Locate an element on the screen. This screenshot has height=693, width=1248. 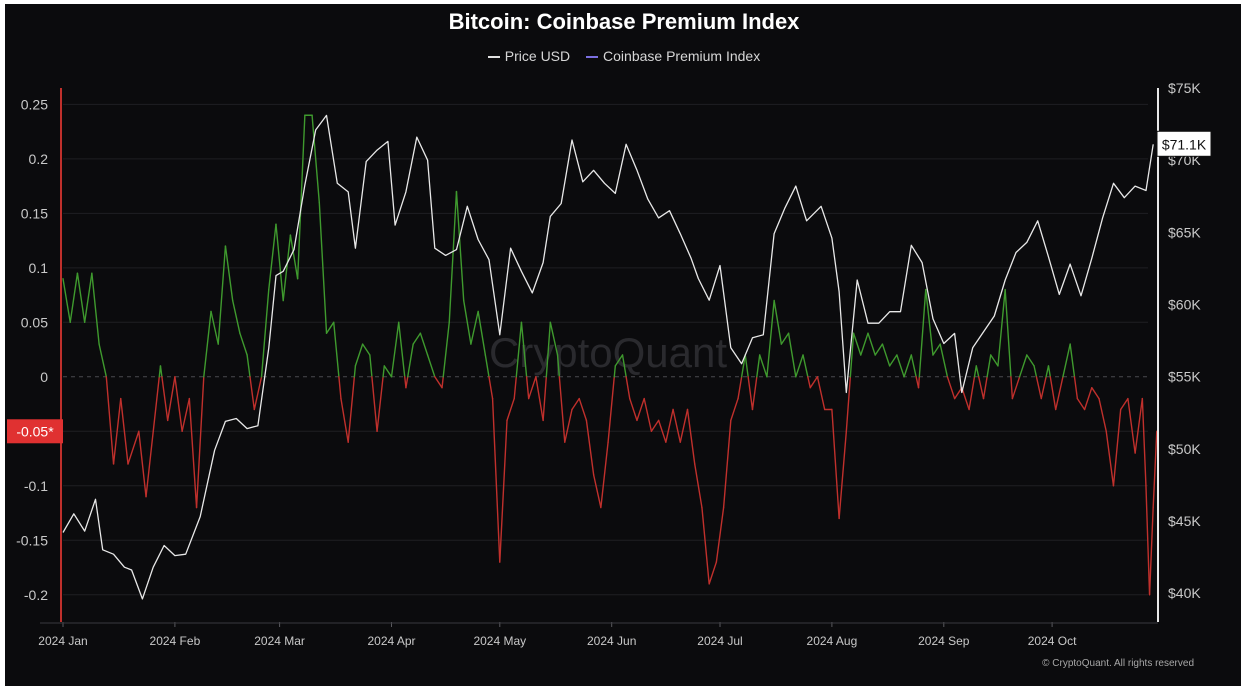
y-left-tick-label: 0.15 is located at coordinates (34, 213).